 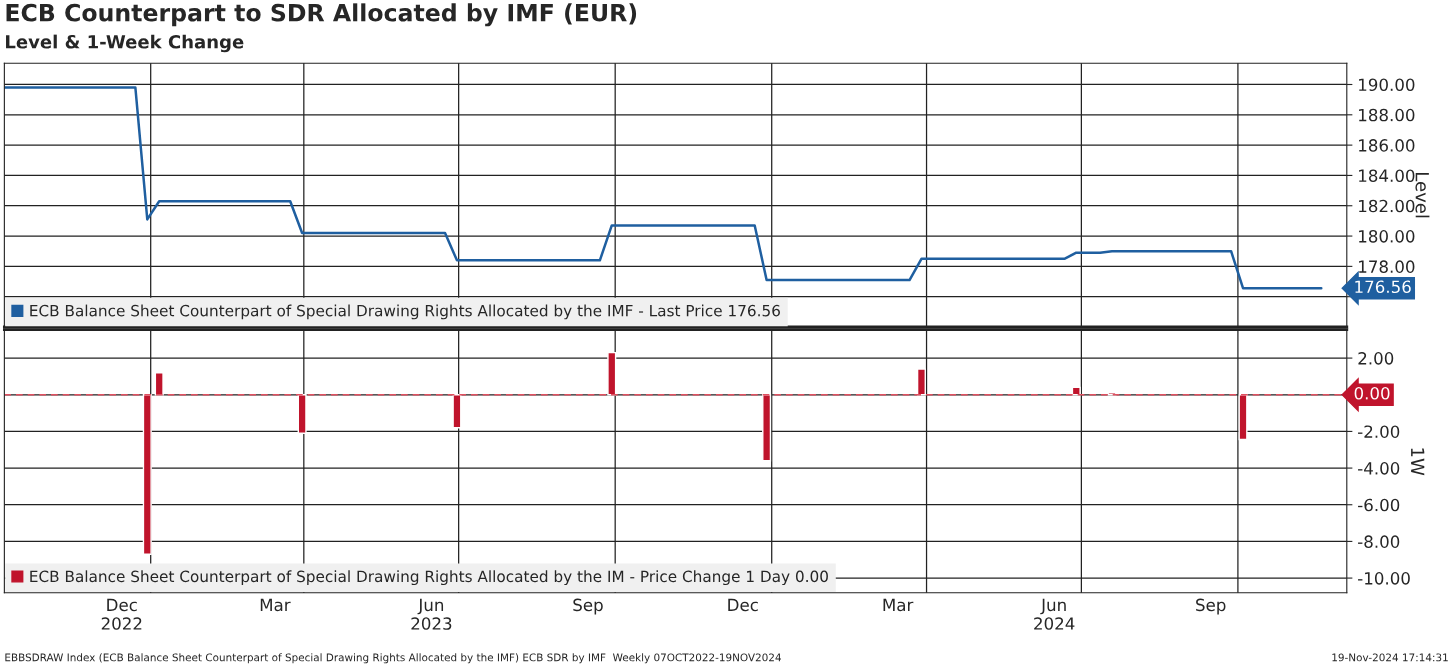 What do you see at coordinates (1384, 578) in the screenshot?
I see `y-tick-label: -10.00` at bounding box center [1384, 578].